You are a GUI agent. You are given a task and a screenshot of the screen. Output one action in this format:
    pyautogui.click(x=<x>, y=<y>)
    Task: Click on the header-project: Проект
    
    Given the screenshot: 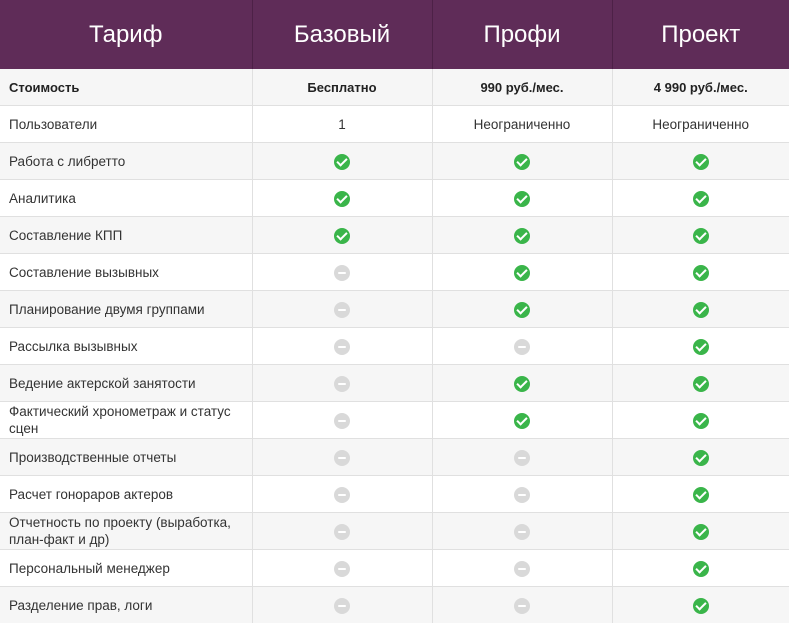 What is the action you would take?
    pyautogui.click(x=700, y=34)
    